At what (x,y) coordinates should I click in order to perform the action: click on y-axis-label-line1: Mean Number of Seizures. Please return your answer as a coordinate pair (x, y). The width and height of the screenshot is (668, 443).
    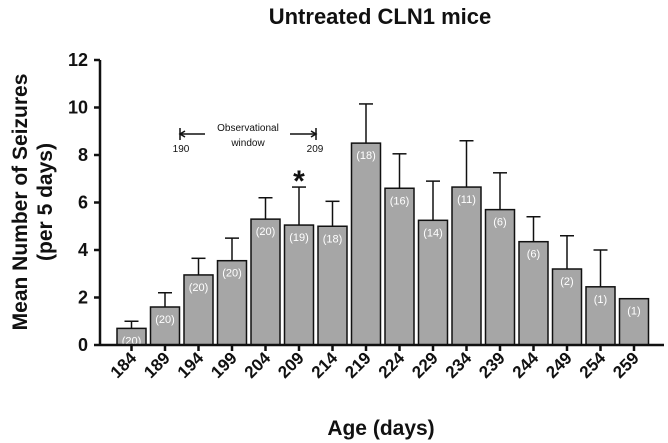
    Looking at the image, I should click on (20, 202).